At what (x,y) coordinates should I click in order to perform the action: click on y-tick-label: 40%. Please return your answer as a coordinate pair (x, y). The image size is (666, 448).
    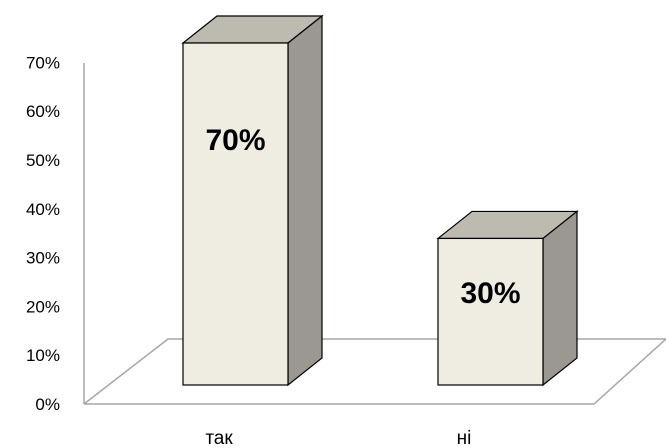
    Looking at the image, I should click on (43, 209).